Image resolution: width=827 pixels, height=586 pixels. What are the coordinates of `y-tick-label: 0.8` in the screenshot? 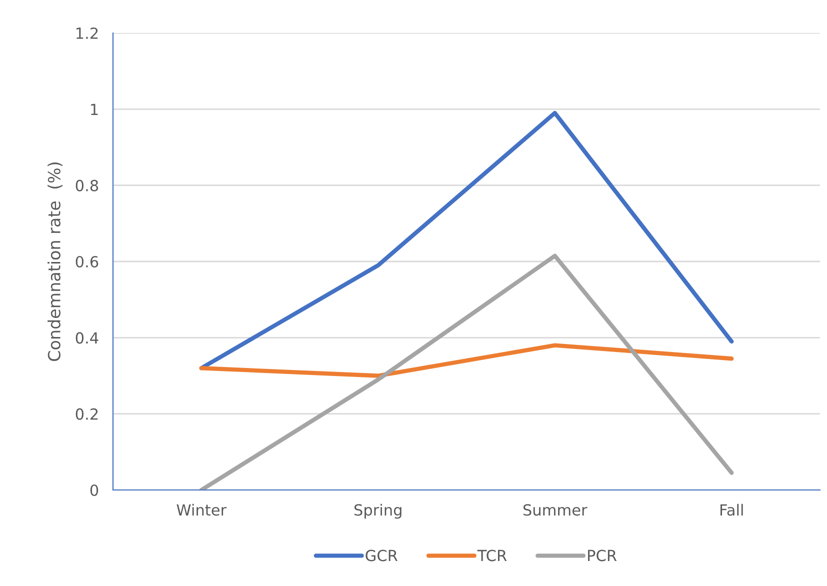 It's located at (87, 186).